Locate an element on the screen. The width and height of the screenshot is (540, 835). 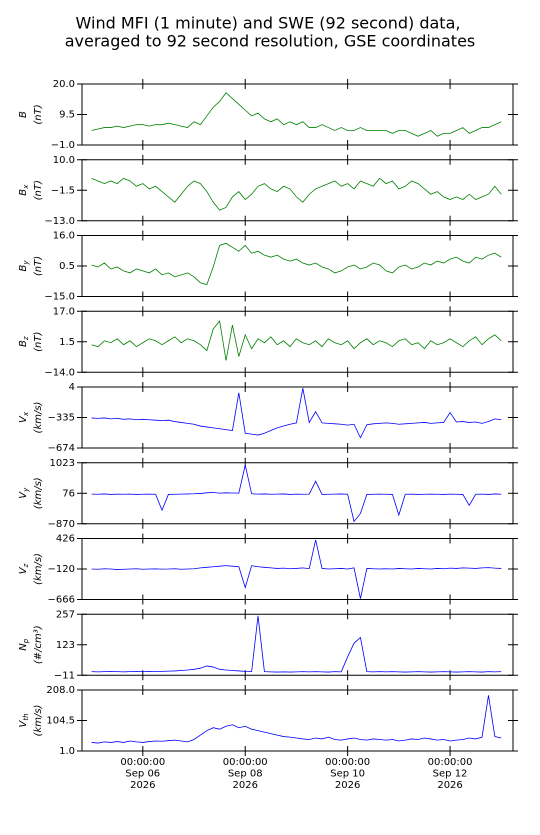
y-tick-label: 257 is located at coordinates (65, 614).